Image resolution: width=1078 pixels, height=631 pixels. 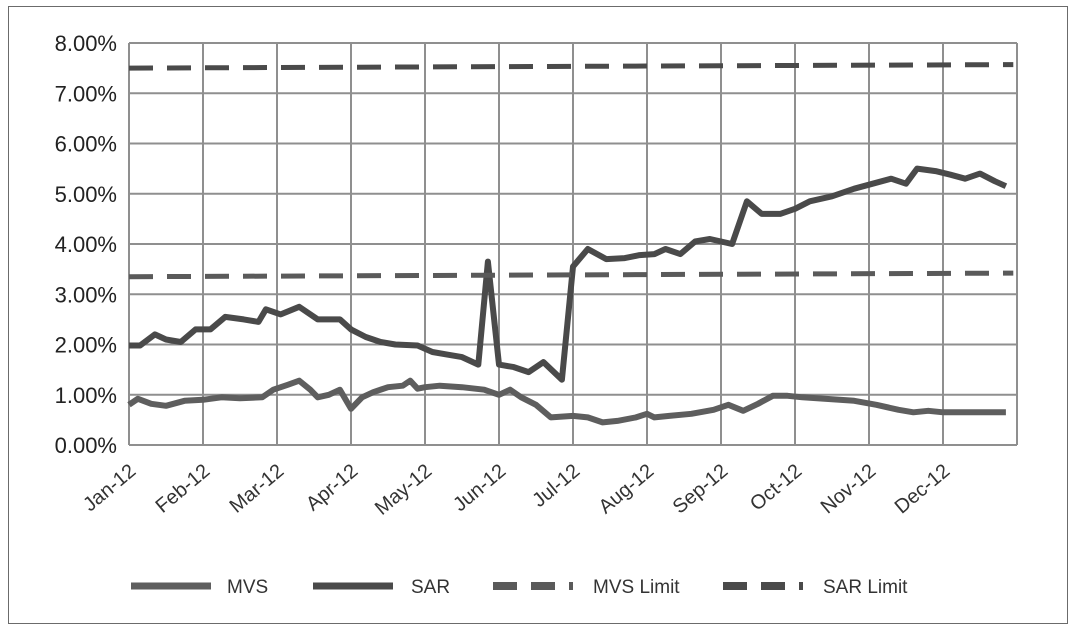 What do you see at coordinates (86, 294) in the screenshot?
I see `y-tick-label: 3.00%` at bounding box center [86, 294].